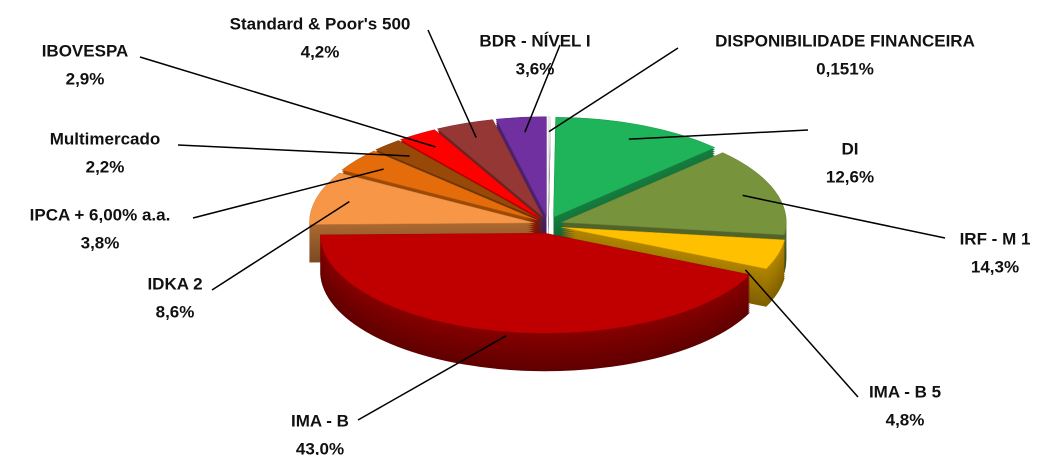 The height and width of the screenshot is (455, 1048). Describe the element at coordinates (850, 148) in the screenshot. I see `category-label: DI` at that location.